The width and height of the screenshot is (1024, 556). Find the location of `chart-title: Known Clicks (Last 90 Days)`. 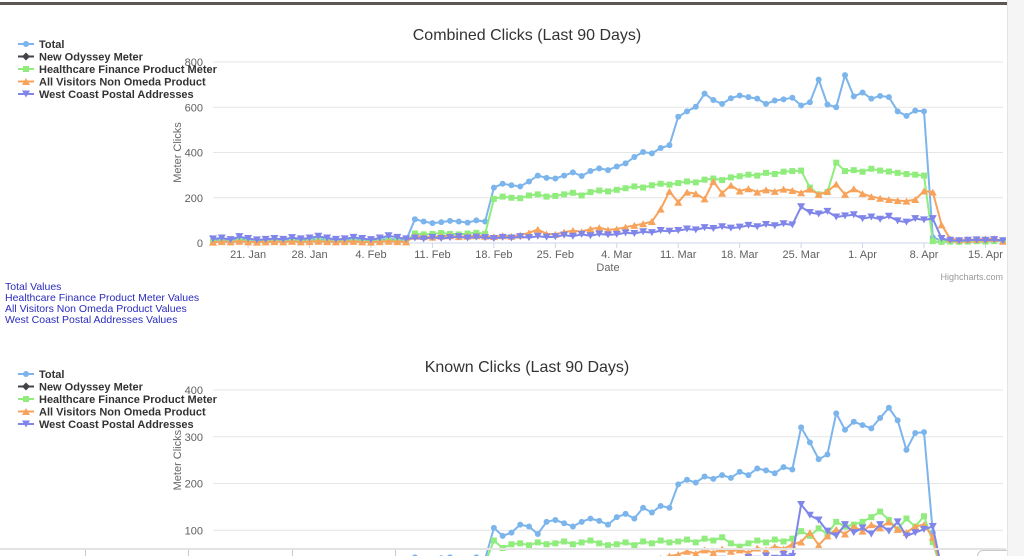

chart-title: Known Clicks (Last 90 Days) is located at coordinates (527, 367).